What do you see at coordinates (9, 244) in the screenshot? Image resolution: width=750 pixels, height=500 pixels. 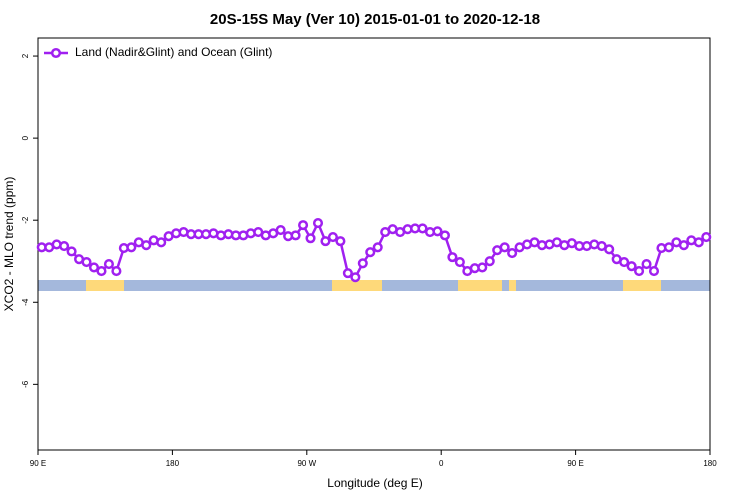 I see `y-axis-label: XCO2 - MLO trend (ppm)` at bounding box center [9, 244].